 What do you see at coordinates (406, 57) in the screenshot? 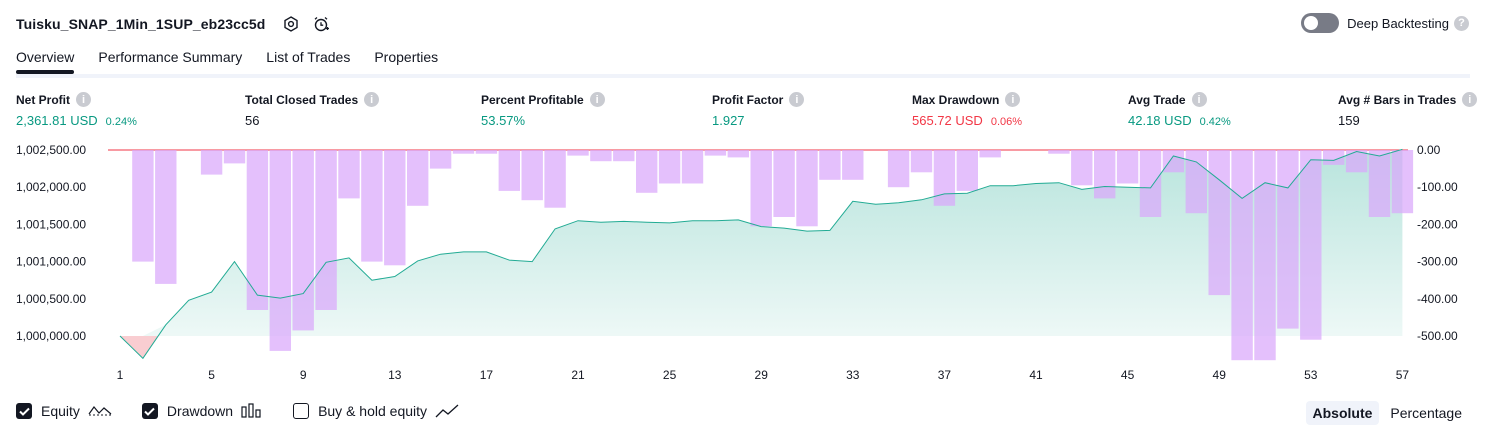
I see `tab-properties: Properties` at bounding box center [406, 57].